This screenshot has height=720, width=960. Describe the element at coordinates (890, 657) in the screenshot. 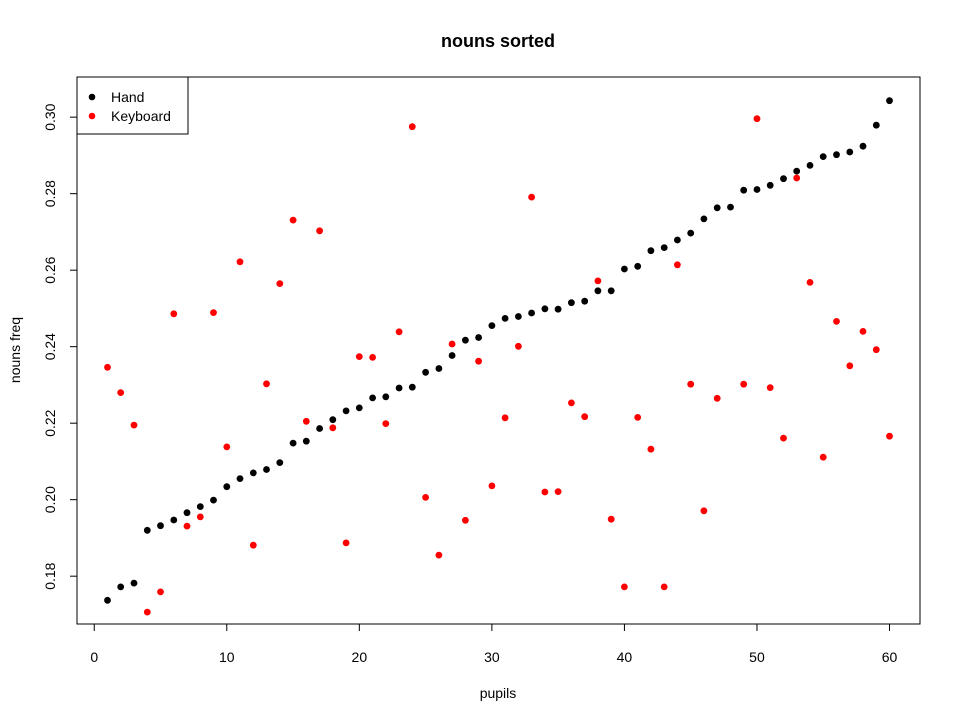

I see `x-tick-label: 60` at that location.